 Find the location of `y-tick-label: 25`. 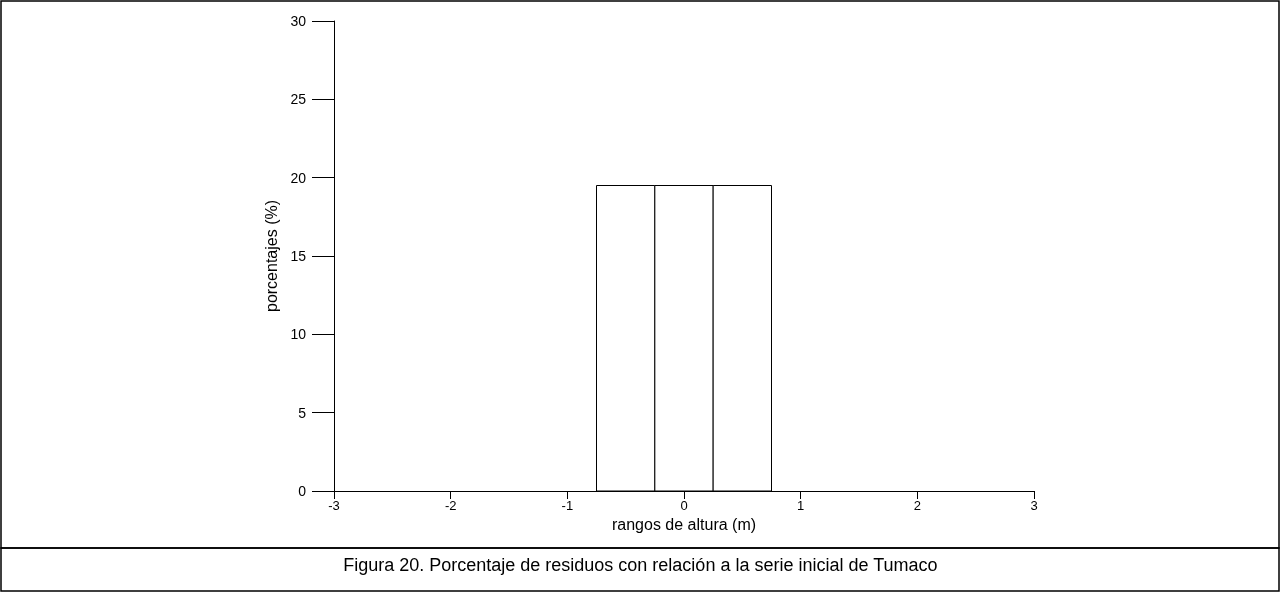

y-tick-label: 25 is located at coordinates (298, 99).